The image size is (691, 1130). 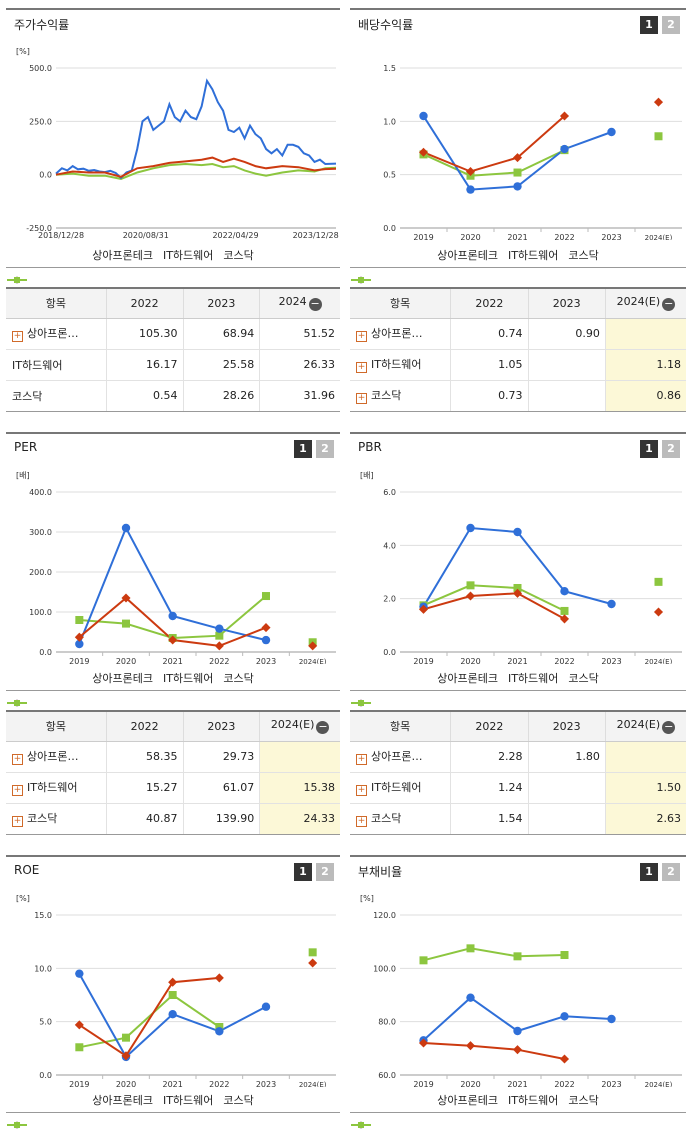 I want to click on y-tick-label: 4.0, so click(x=389, y=545).